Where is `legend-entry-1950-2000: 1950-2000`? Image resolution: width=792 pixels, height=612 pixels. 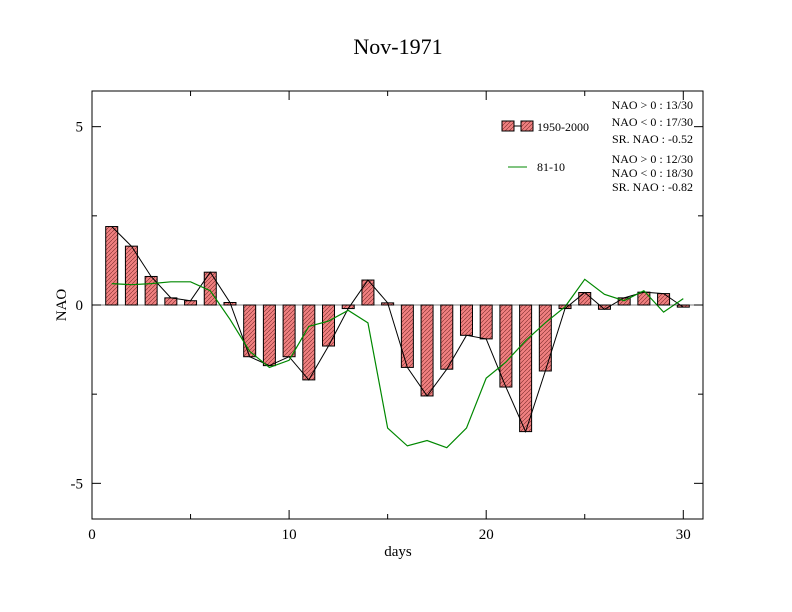
legend-entry-1950-2000: 1950-2000 is located at coordinates (545, 127).